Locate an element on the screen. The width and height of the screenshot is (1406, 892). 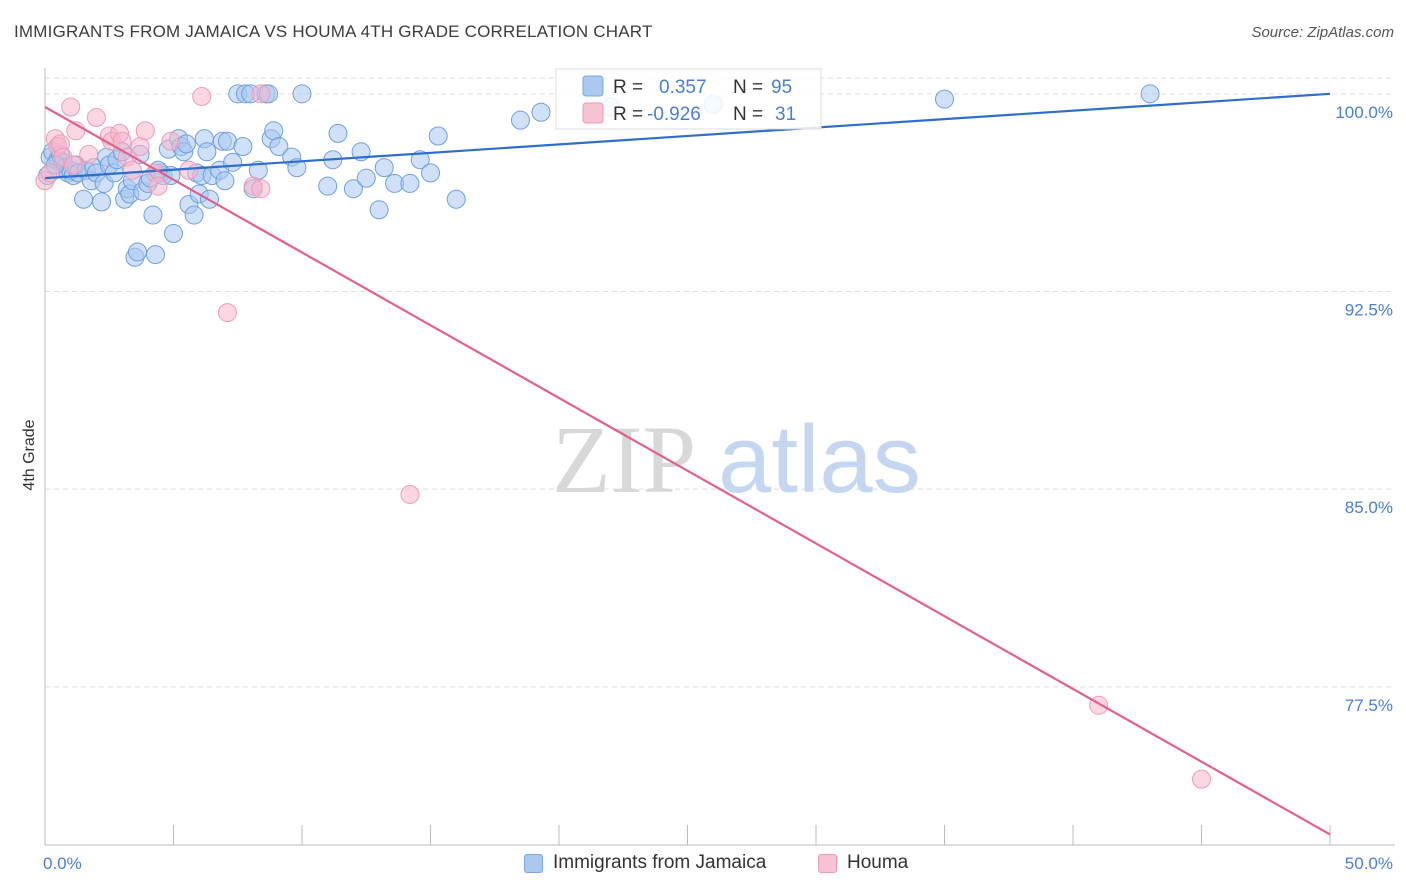
legend-n-label-2: N = is located at coordinates (748, 114).